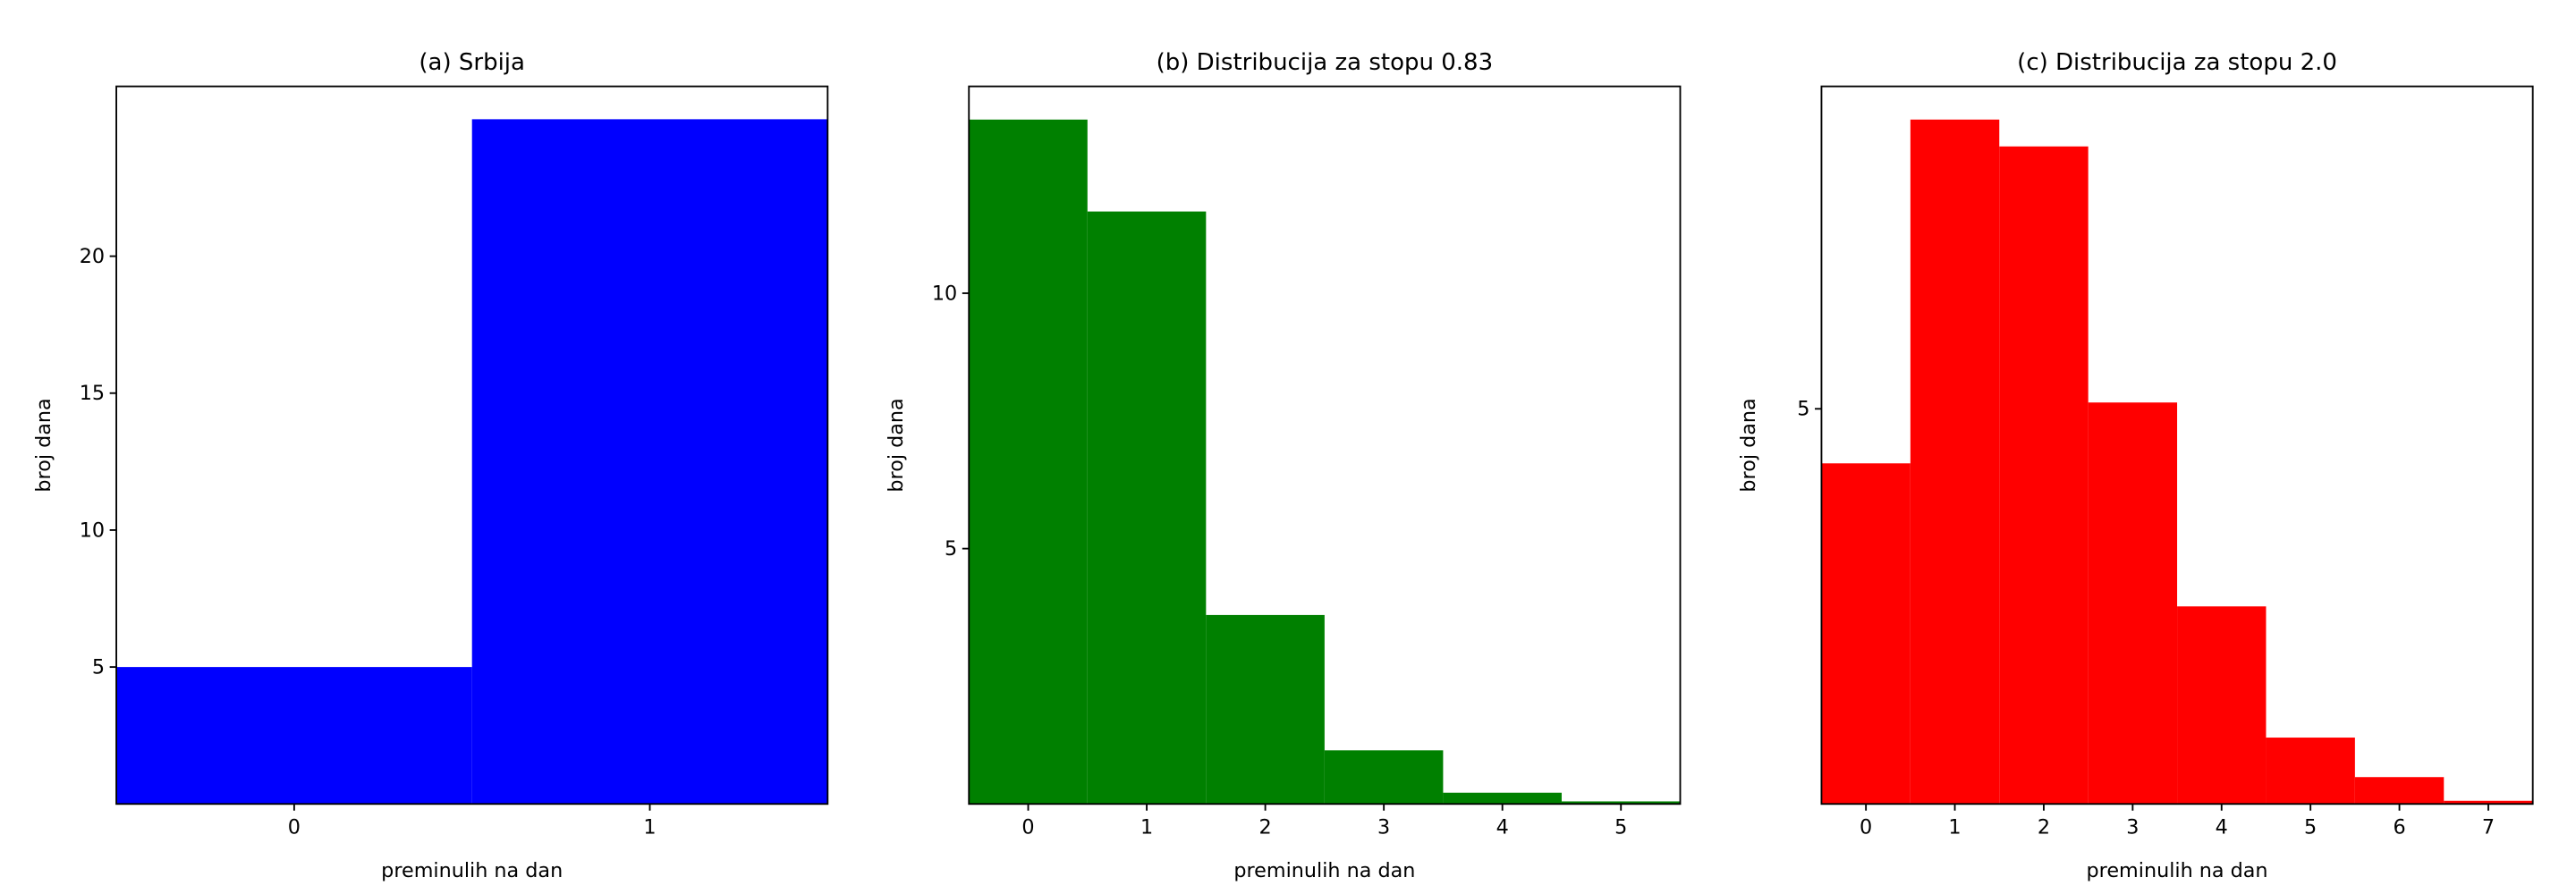  Describe the element at coordinates (2488, 827) in the screenshot. I see `x-tick-label: 7` at that location.